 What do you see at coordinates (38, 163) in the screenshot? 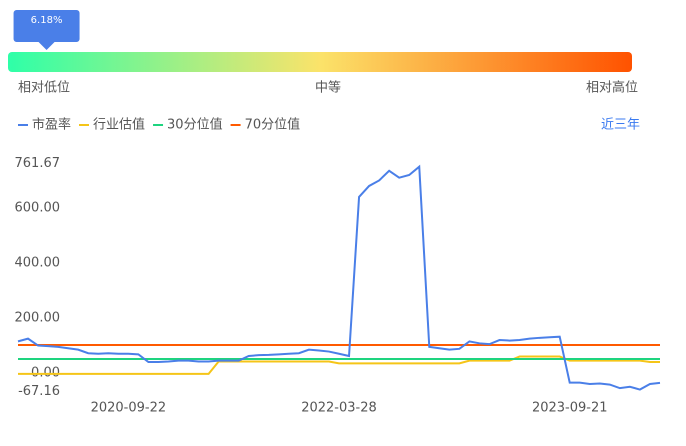
I see `y-tick-label: 761.67` at bounding box center [38, 163].